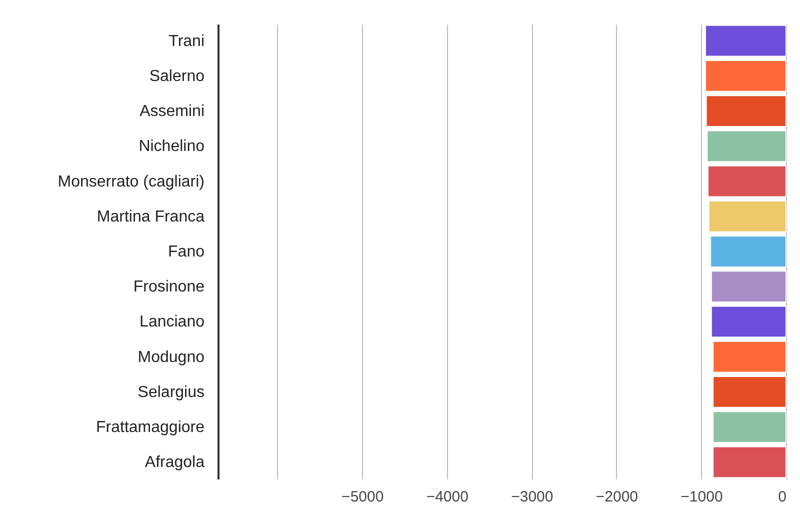 This screenshot has width=800, height=519. What do you see at coordinates (171, 392) in the screenshot?
I see `y-tick-label: Selargius` at bounding box center [171, 392].